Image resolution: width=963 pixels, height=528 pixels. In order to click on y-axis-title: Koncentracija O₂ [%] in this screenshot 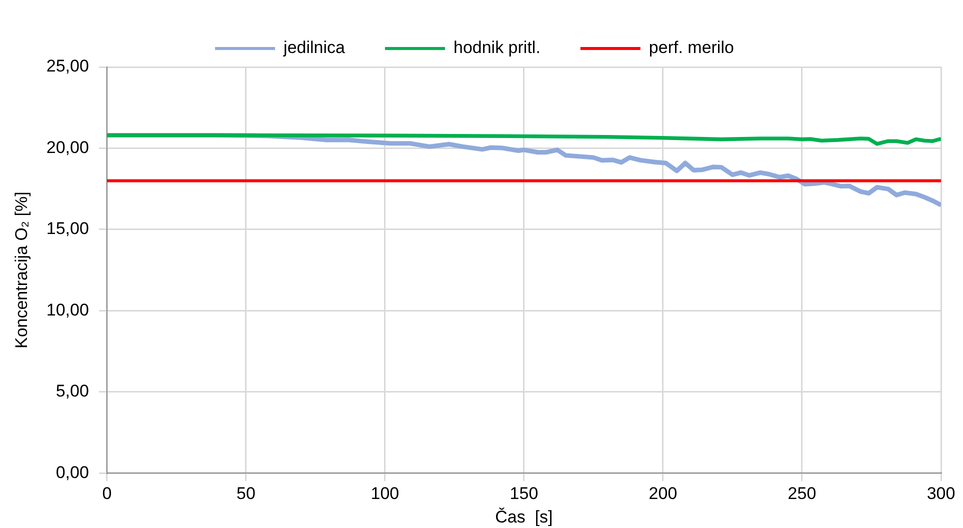, I will do `click(21, 270)`.